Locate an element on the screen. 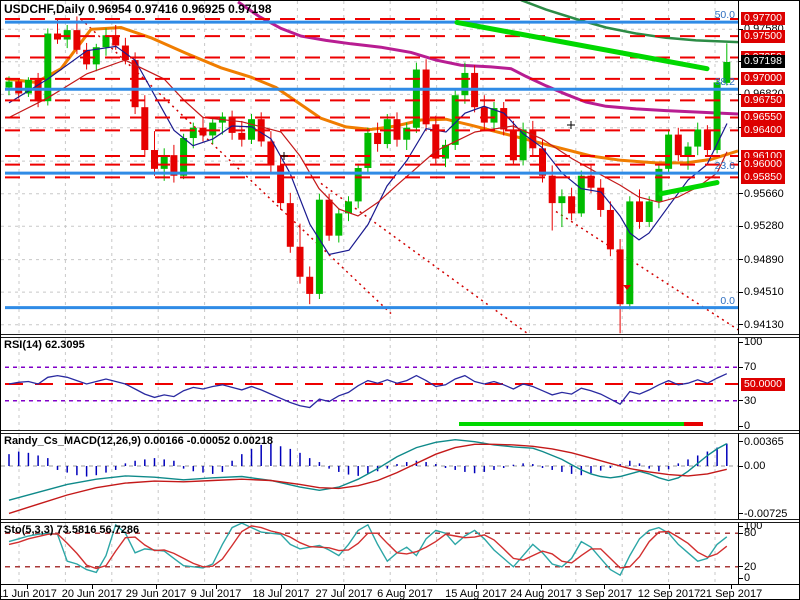 Image resolution: width=800 pixels, height=600 pixels. date-label: 18 Jul 2017 is located at coordinates (281, 594).